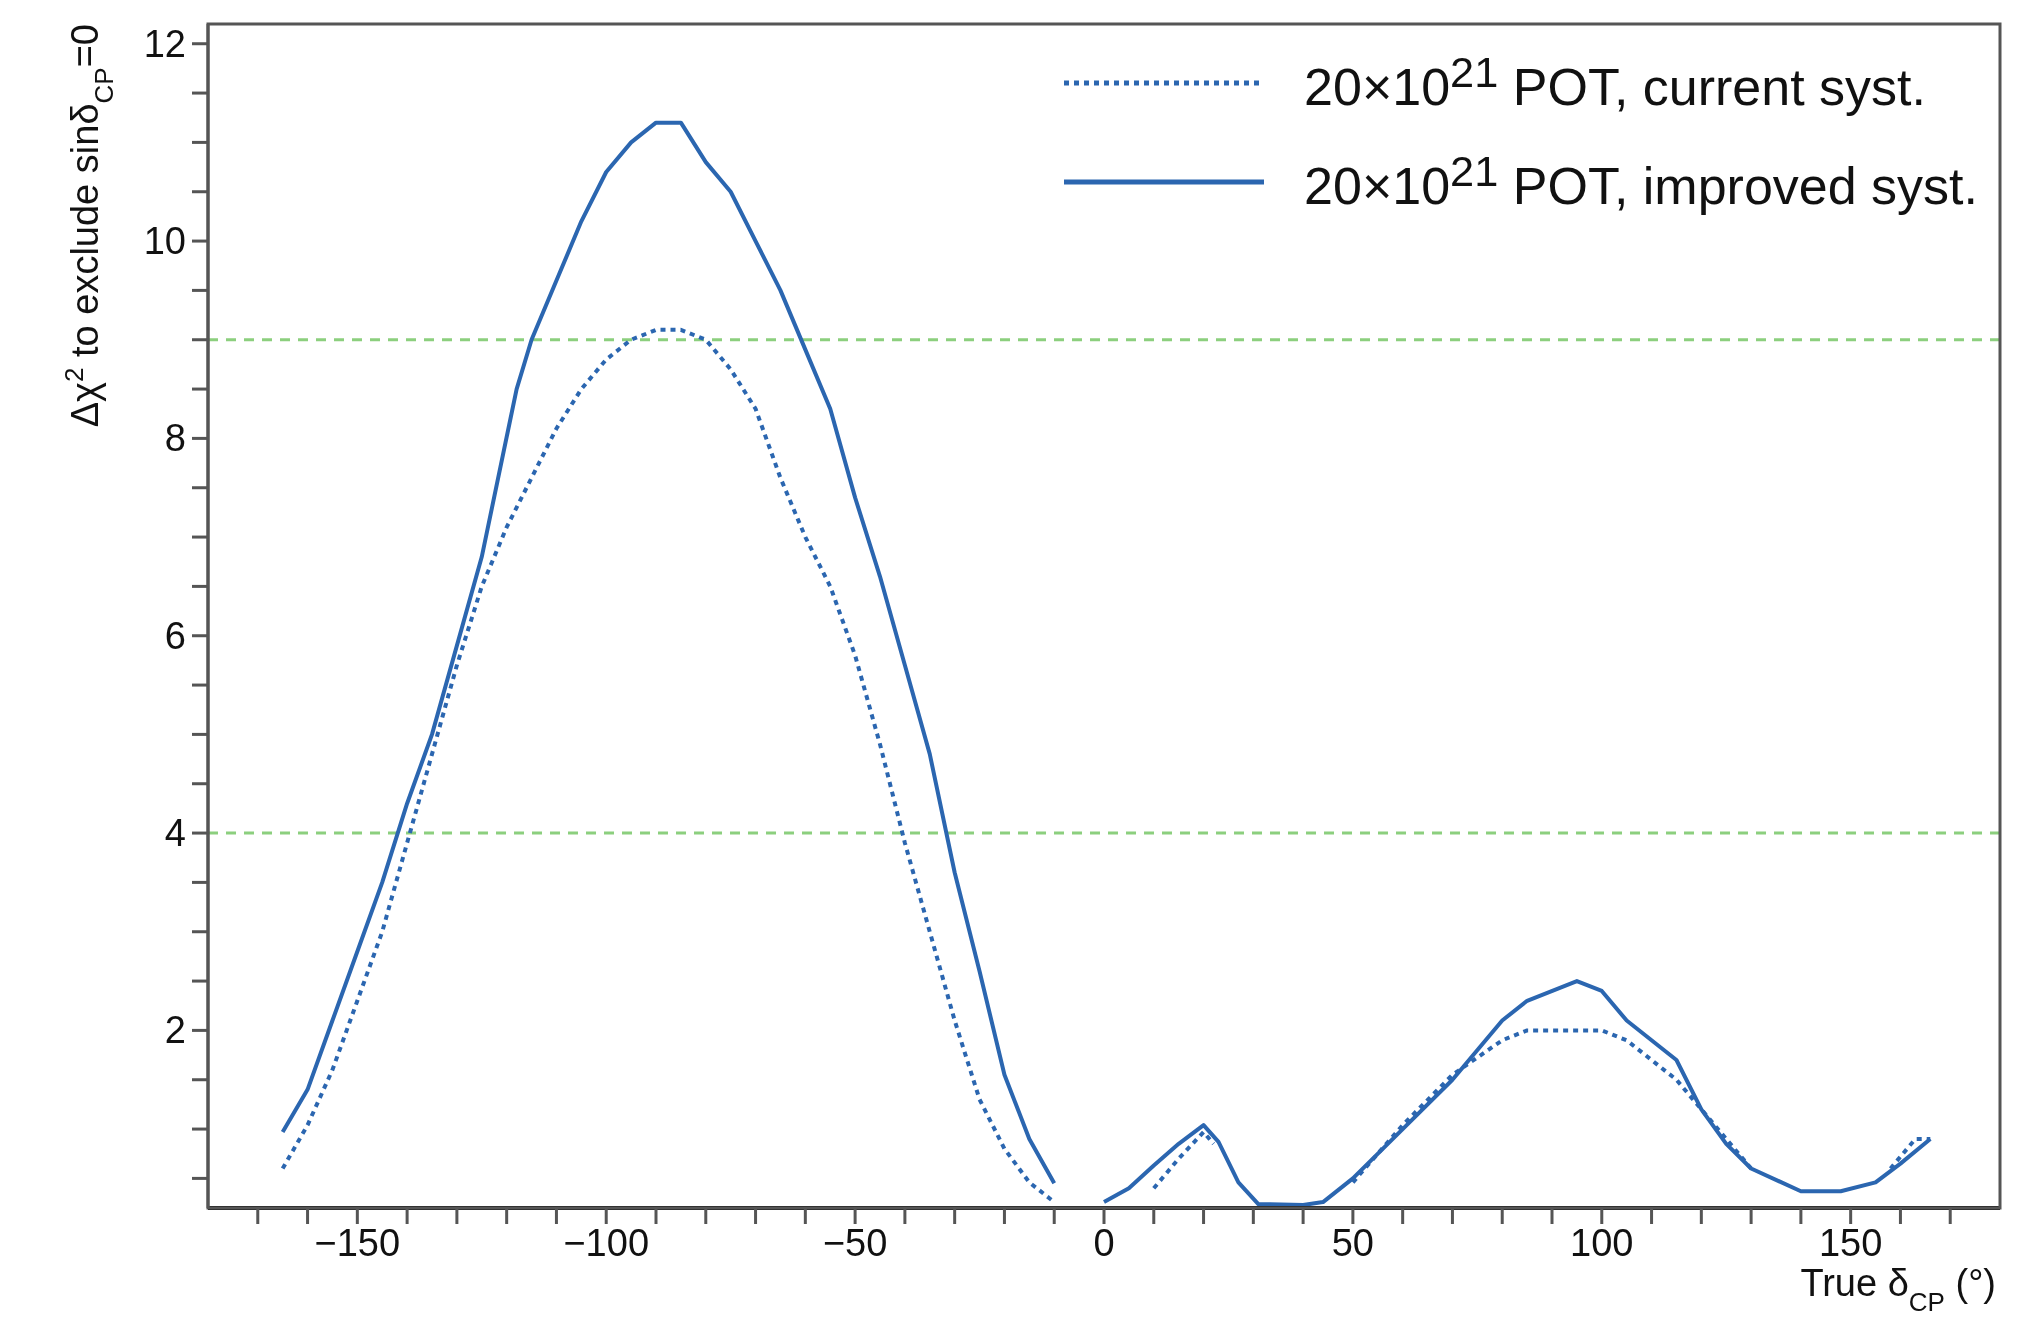  Describe the element at coordinates (855, 1243) in the screenshot. I see `x-tick-label: −50` at that location.